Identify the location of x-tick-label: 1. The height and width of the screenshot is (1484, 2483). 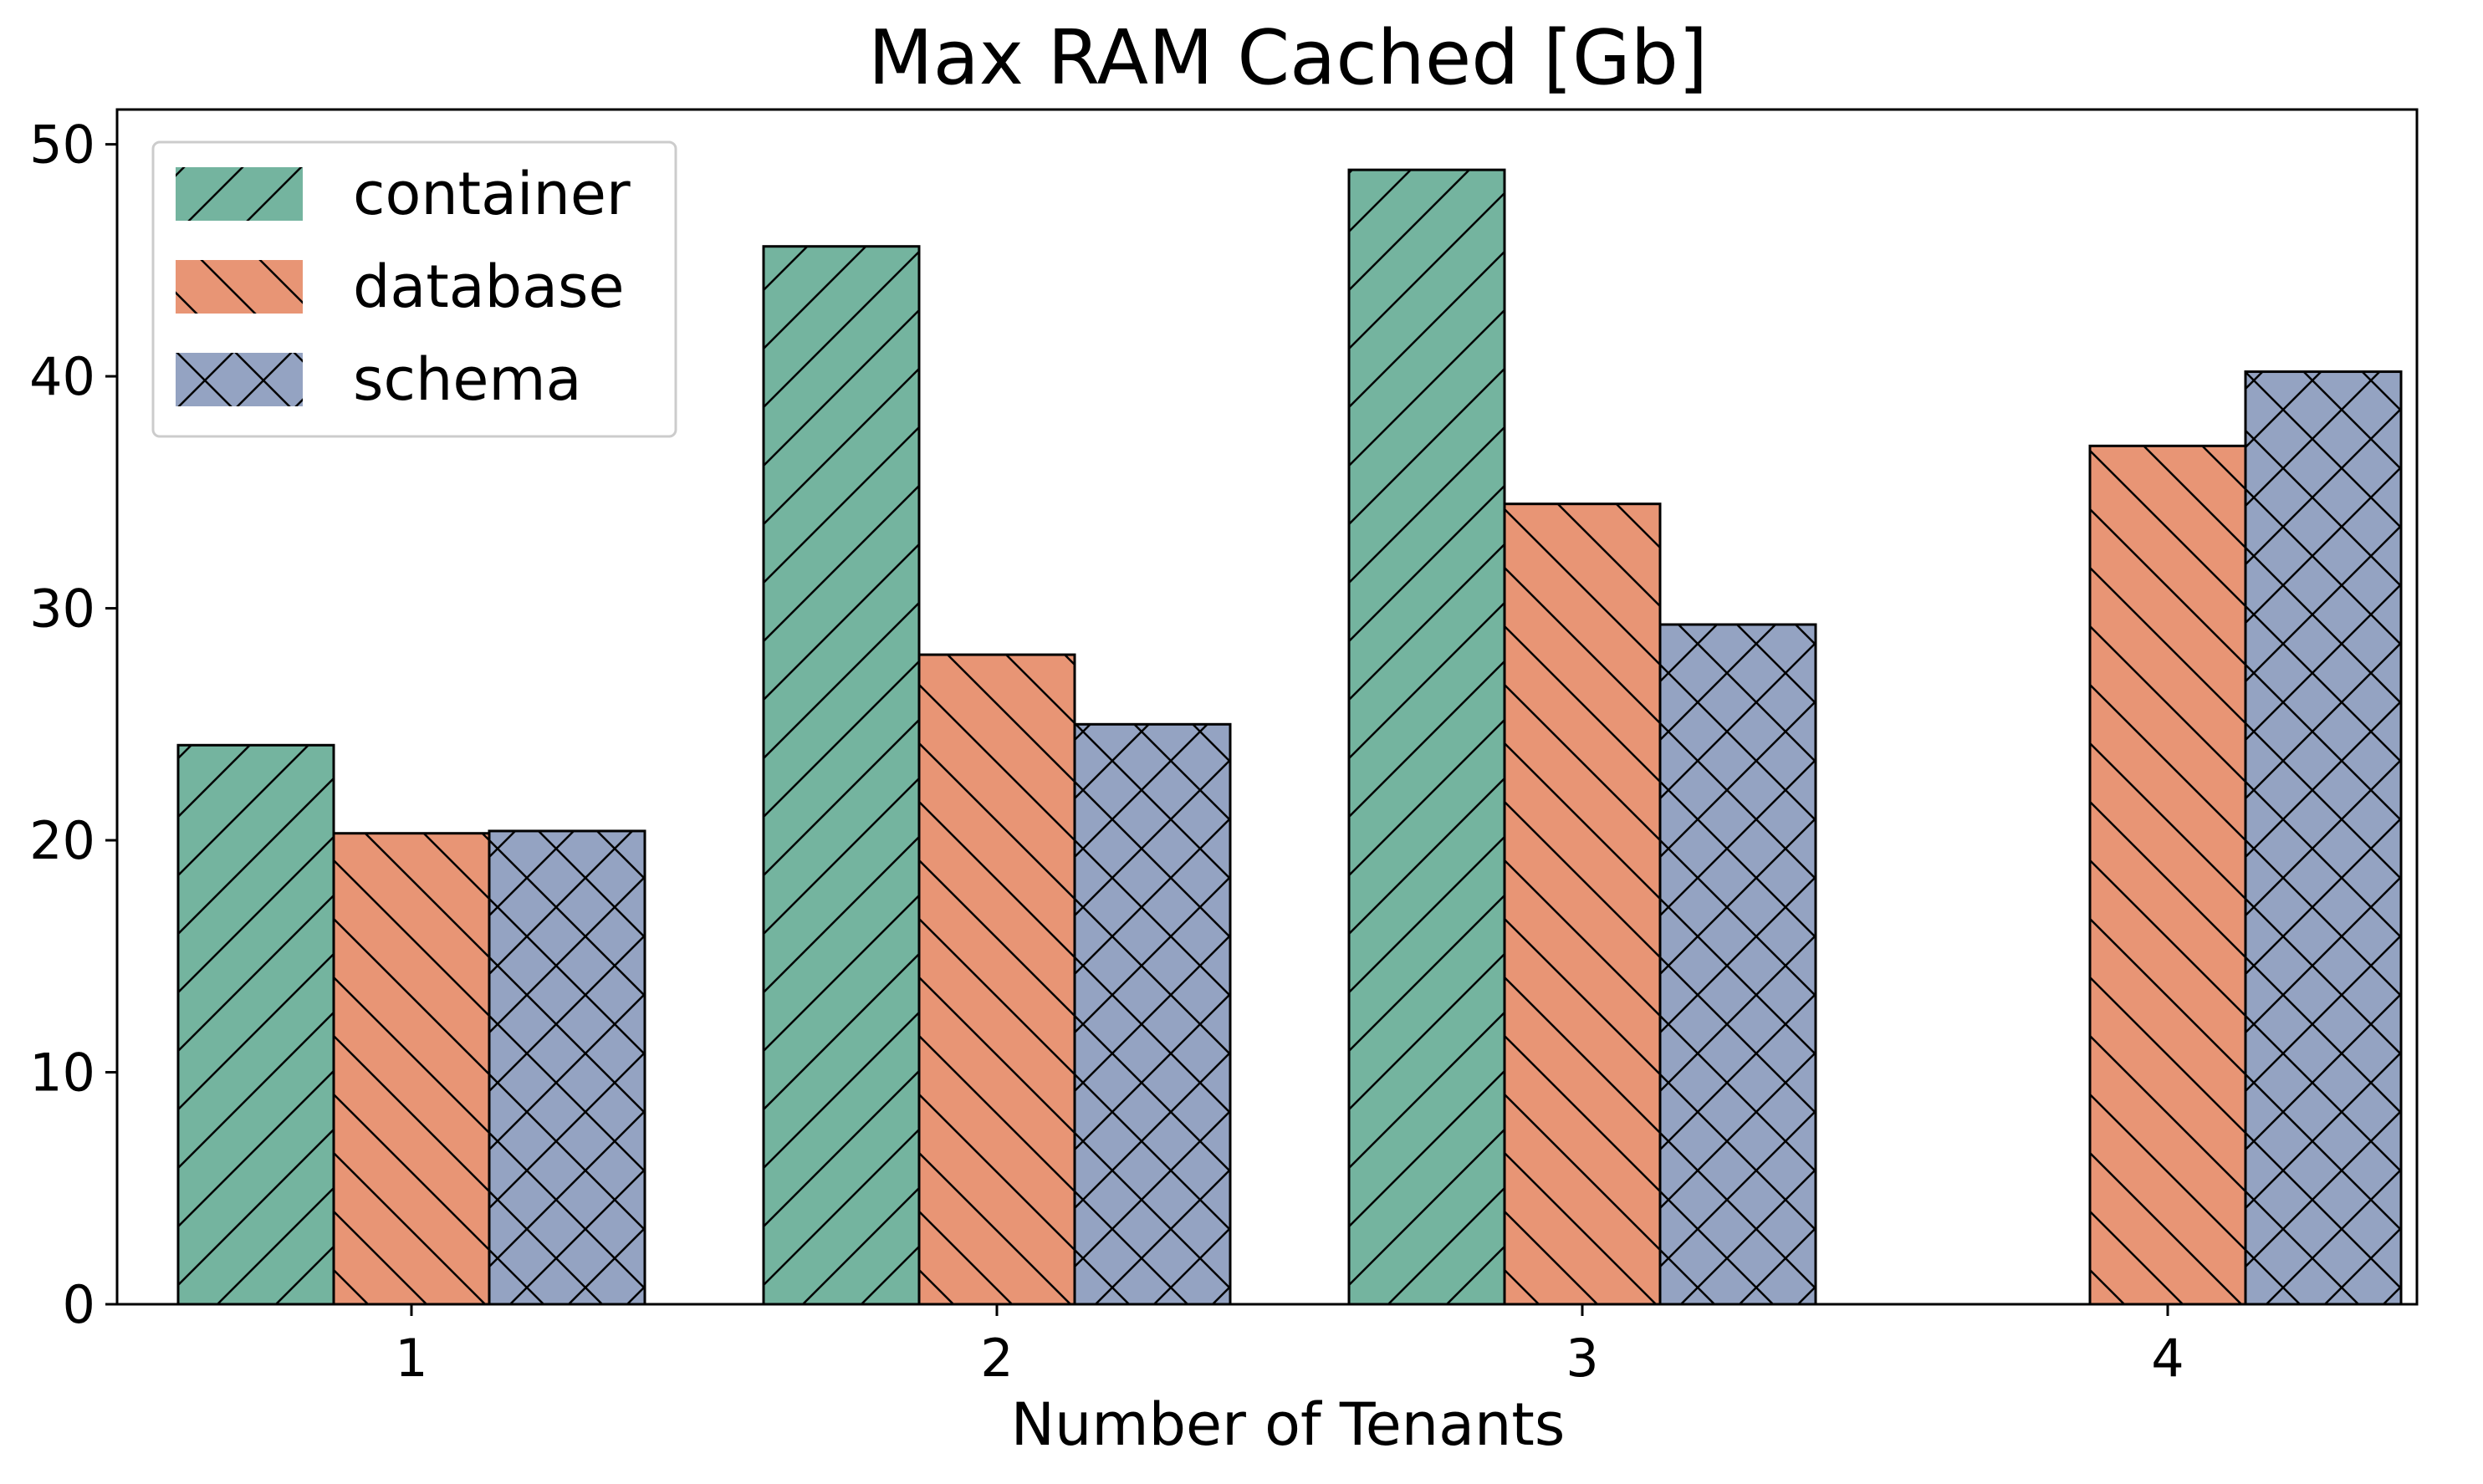
(411, 1358).